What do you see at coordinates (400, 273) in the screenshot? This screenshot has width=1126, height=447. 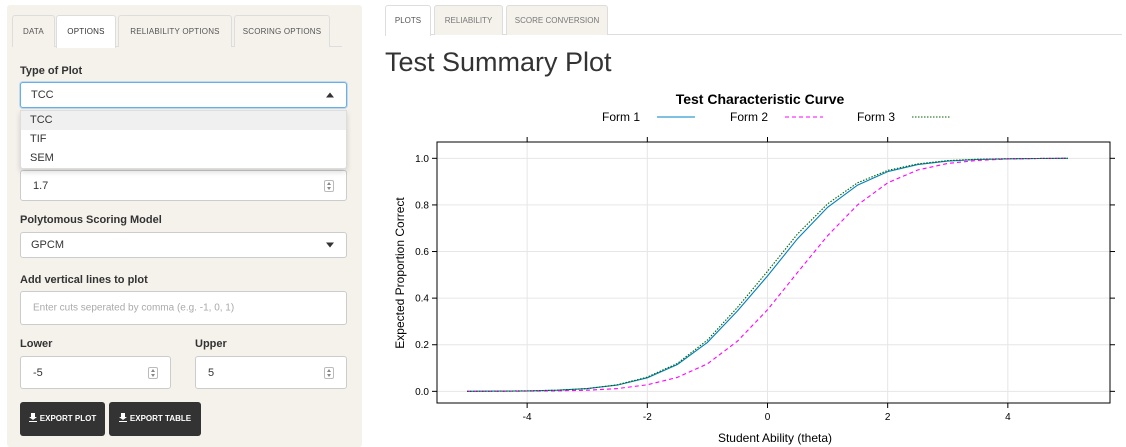 I see `y-axis-label: Expected Proportion Correct` at bounding box center [400, 273].